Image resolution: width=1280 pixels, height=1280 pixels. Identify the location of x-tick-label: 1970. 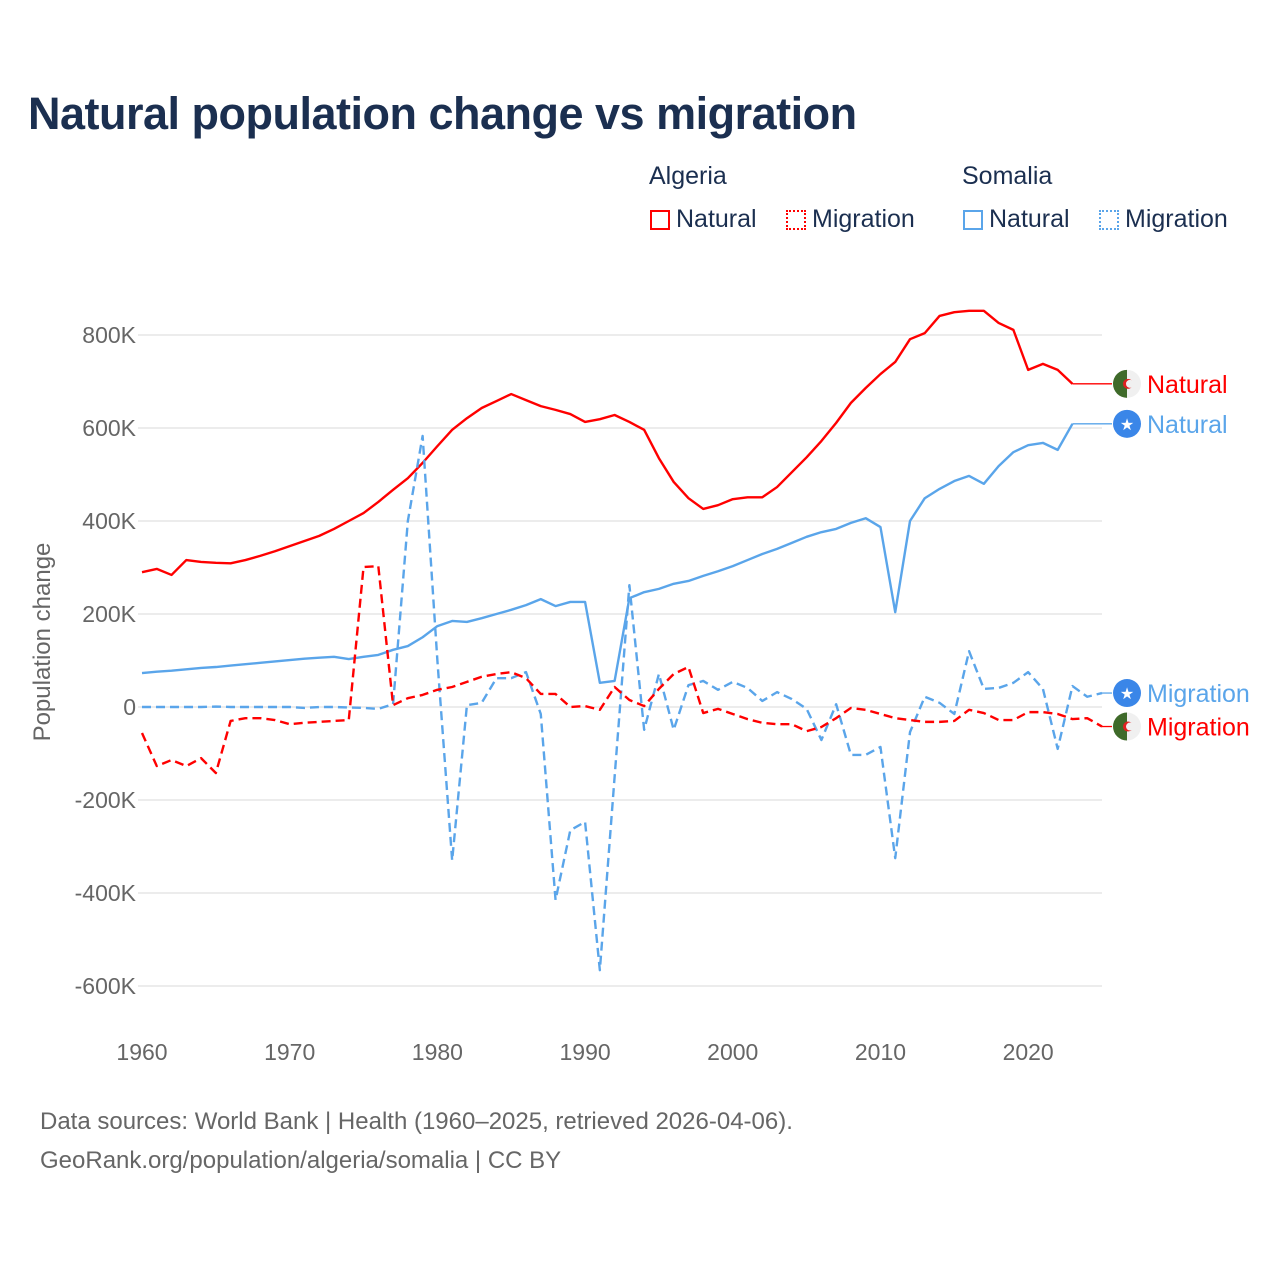
(289, 1052).